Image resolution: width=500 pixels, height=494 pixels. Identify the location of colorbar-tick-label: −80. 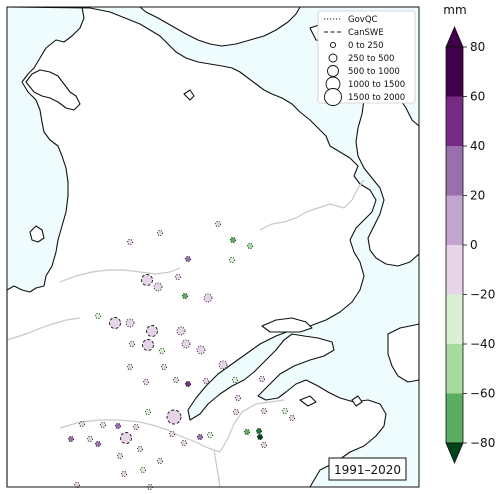
(482, 443).